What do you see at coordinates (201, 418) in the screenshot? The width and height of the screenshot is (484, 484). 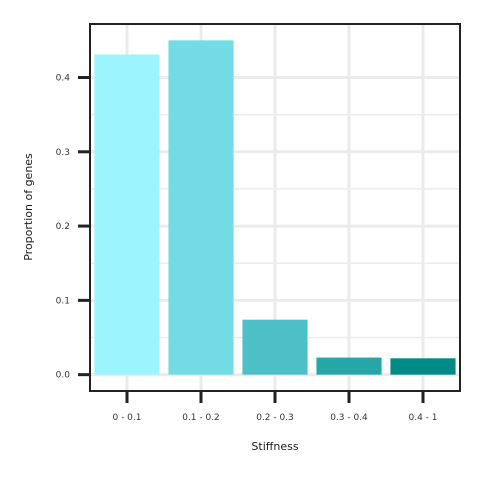 I see `x-tick-label: 0.1 - 0.2` at bounding box center [201, 418].